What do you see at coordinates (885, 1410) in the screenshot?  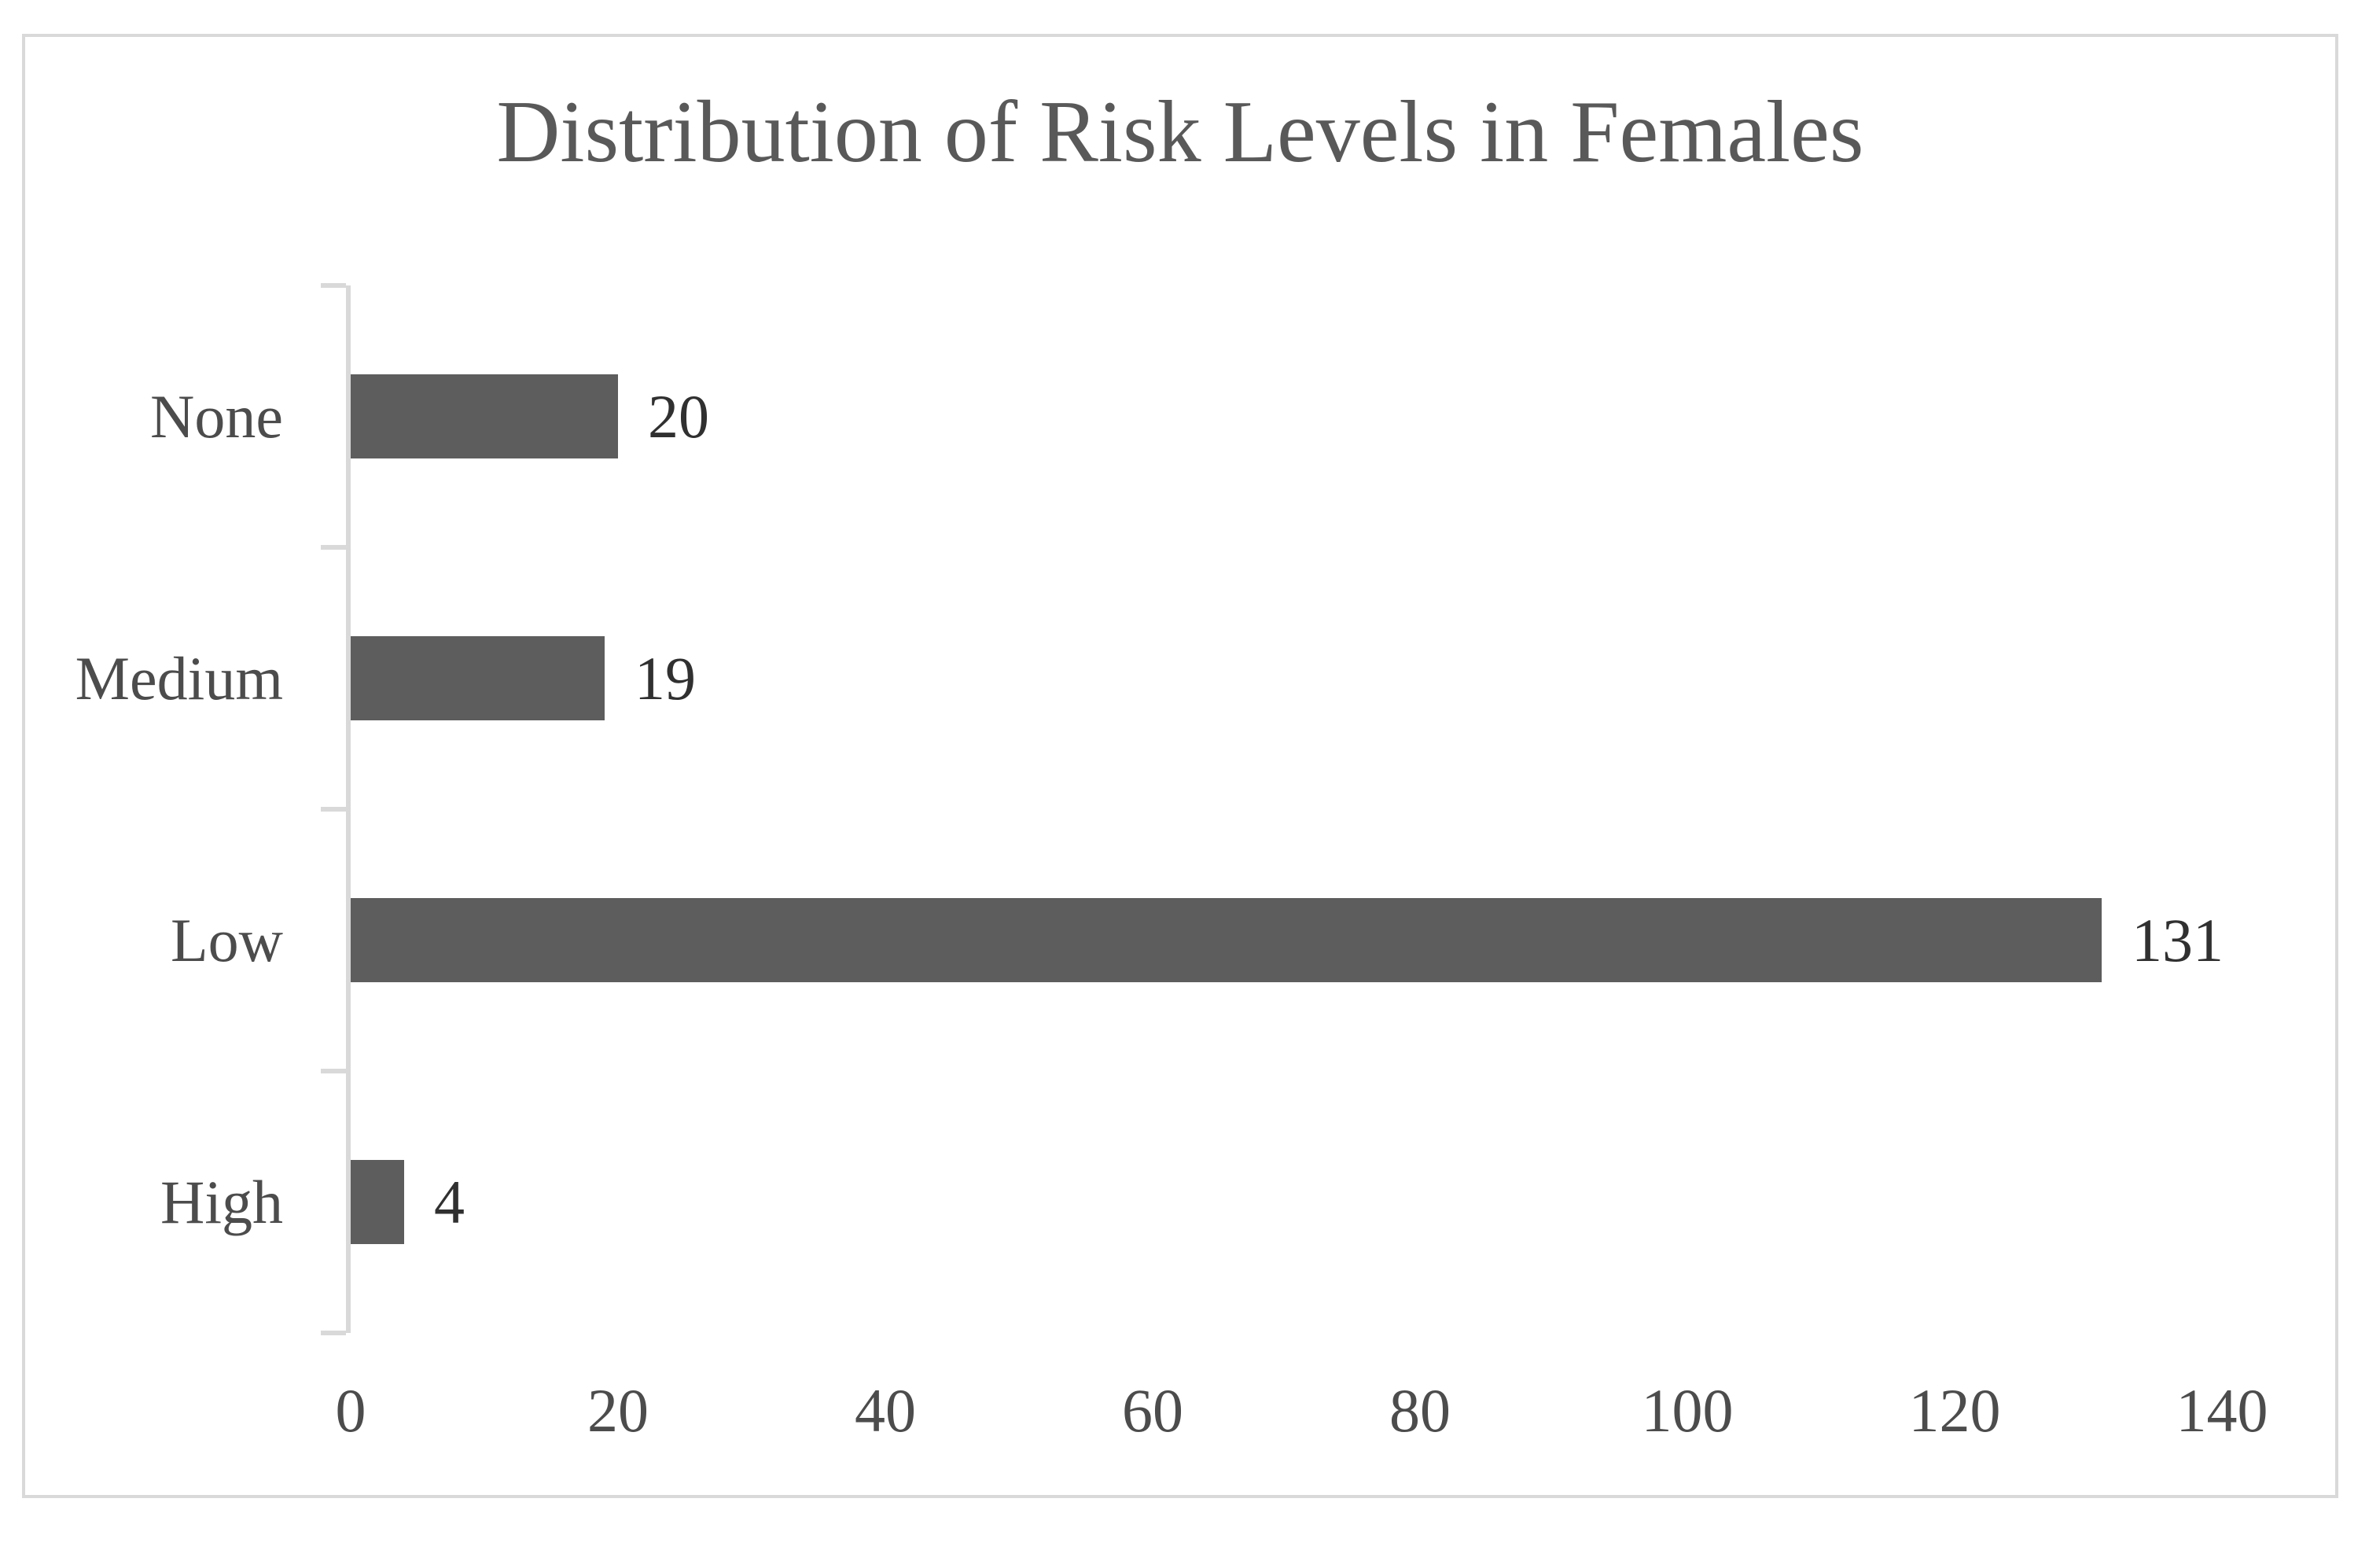 I see `x-axis-tick-label: 40` at bounding box center [885, 1410].